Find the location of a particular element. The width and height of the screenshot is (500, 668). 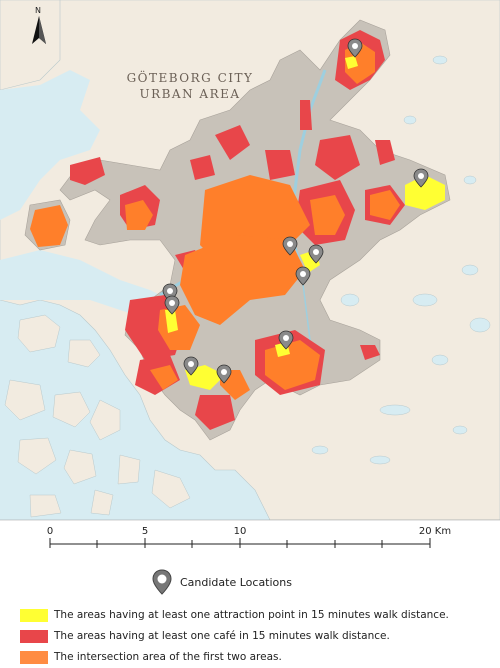

scale-tick-5: 5 is located at coordinates (145, 531).